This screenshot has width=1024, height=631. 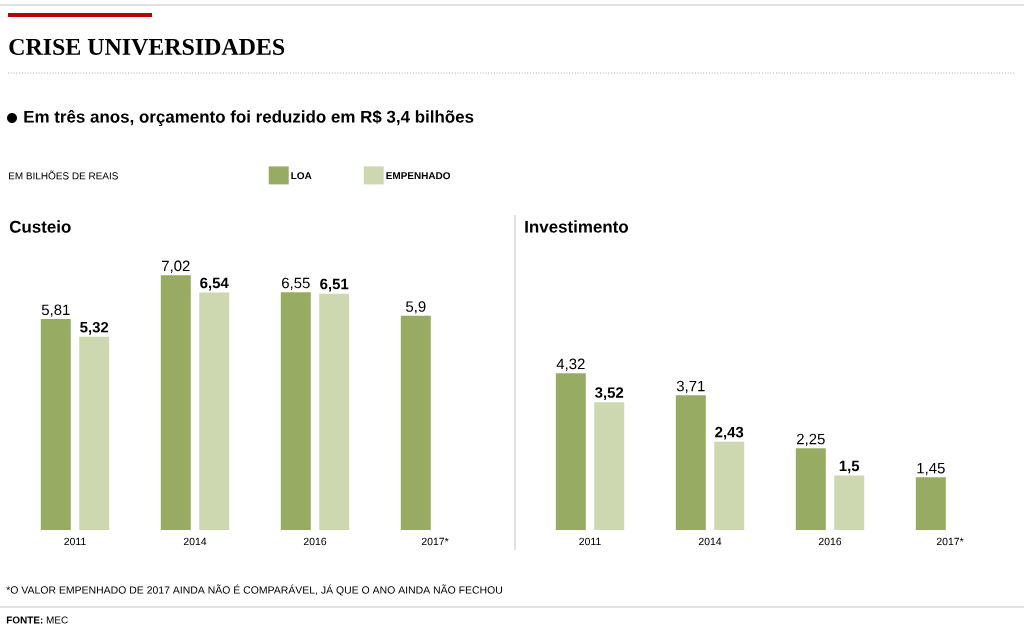 I want to click on data-label: 7,02, so click(x=176, y=266).